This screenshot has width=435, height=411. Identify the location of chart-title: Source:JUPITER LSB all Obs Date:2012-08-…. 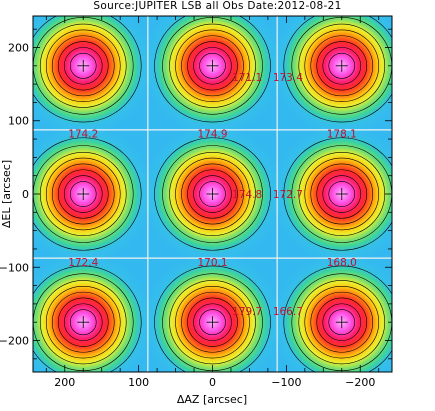
(217, 6).